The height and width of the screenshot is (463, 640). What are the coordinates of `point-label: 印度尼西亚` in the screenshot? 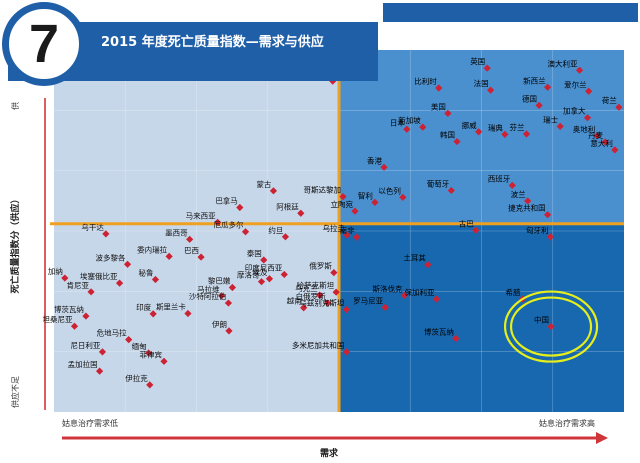 It's located at (264, 267).